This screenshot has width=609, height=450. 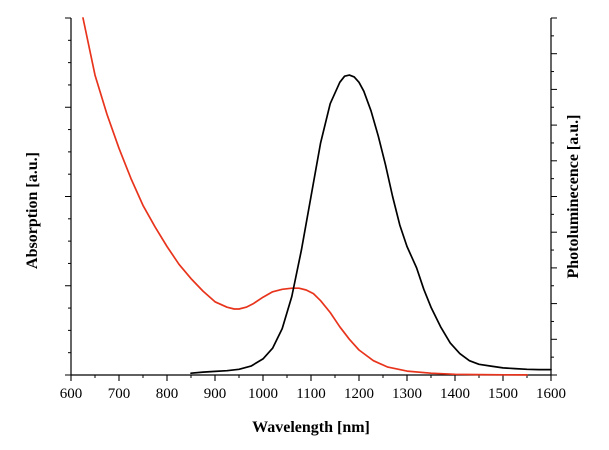 I want to click on right-axis-title: Photoluminecence [a.u.], so click(x=573, y=197).